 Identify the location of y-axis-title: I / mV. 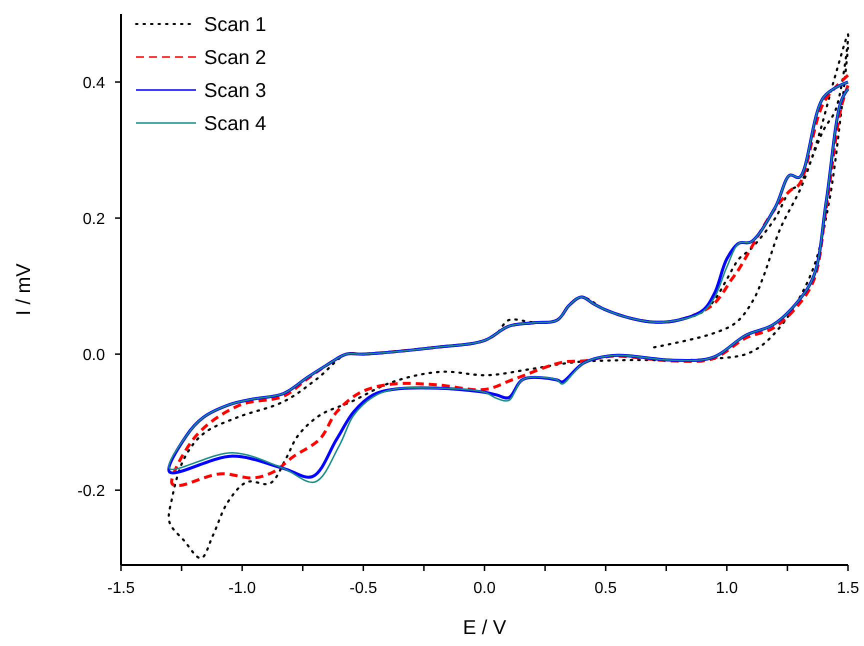
(24, 289).